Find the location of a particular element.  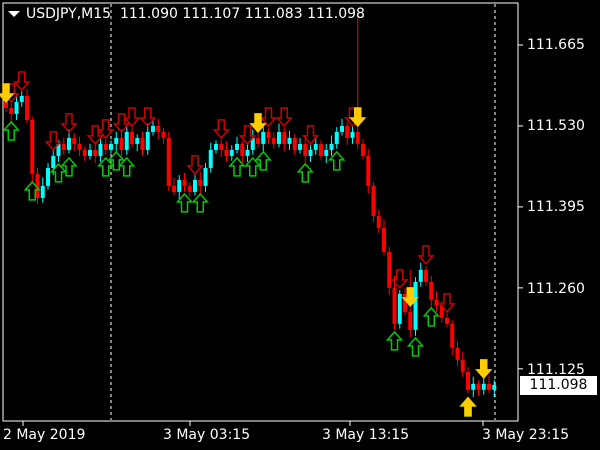

time-tick: 2 May 2019 is located at coordinates (44, 435).